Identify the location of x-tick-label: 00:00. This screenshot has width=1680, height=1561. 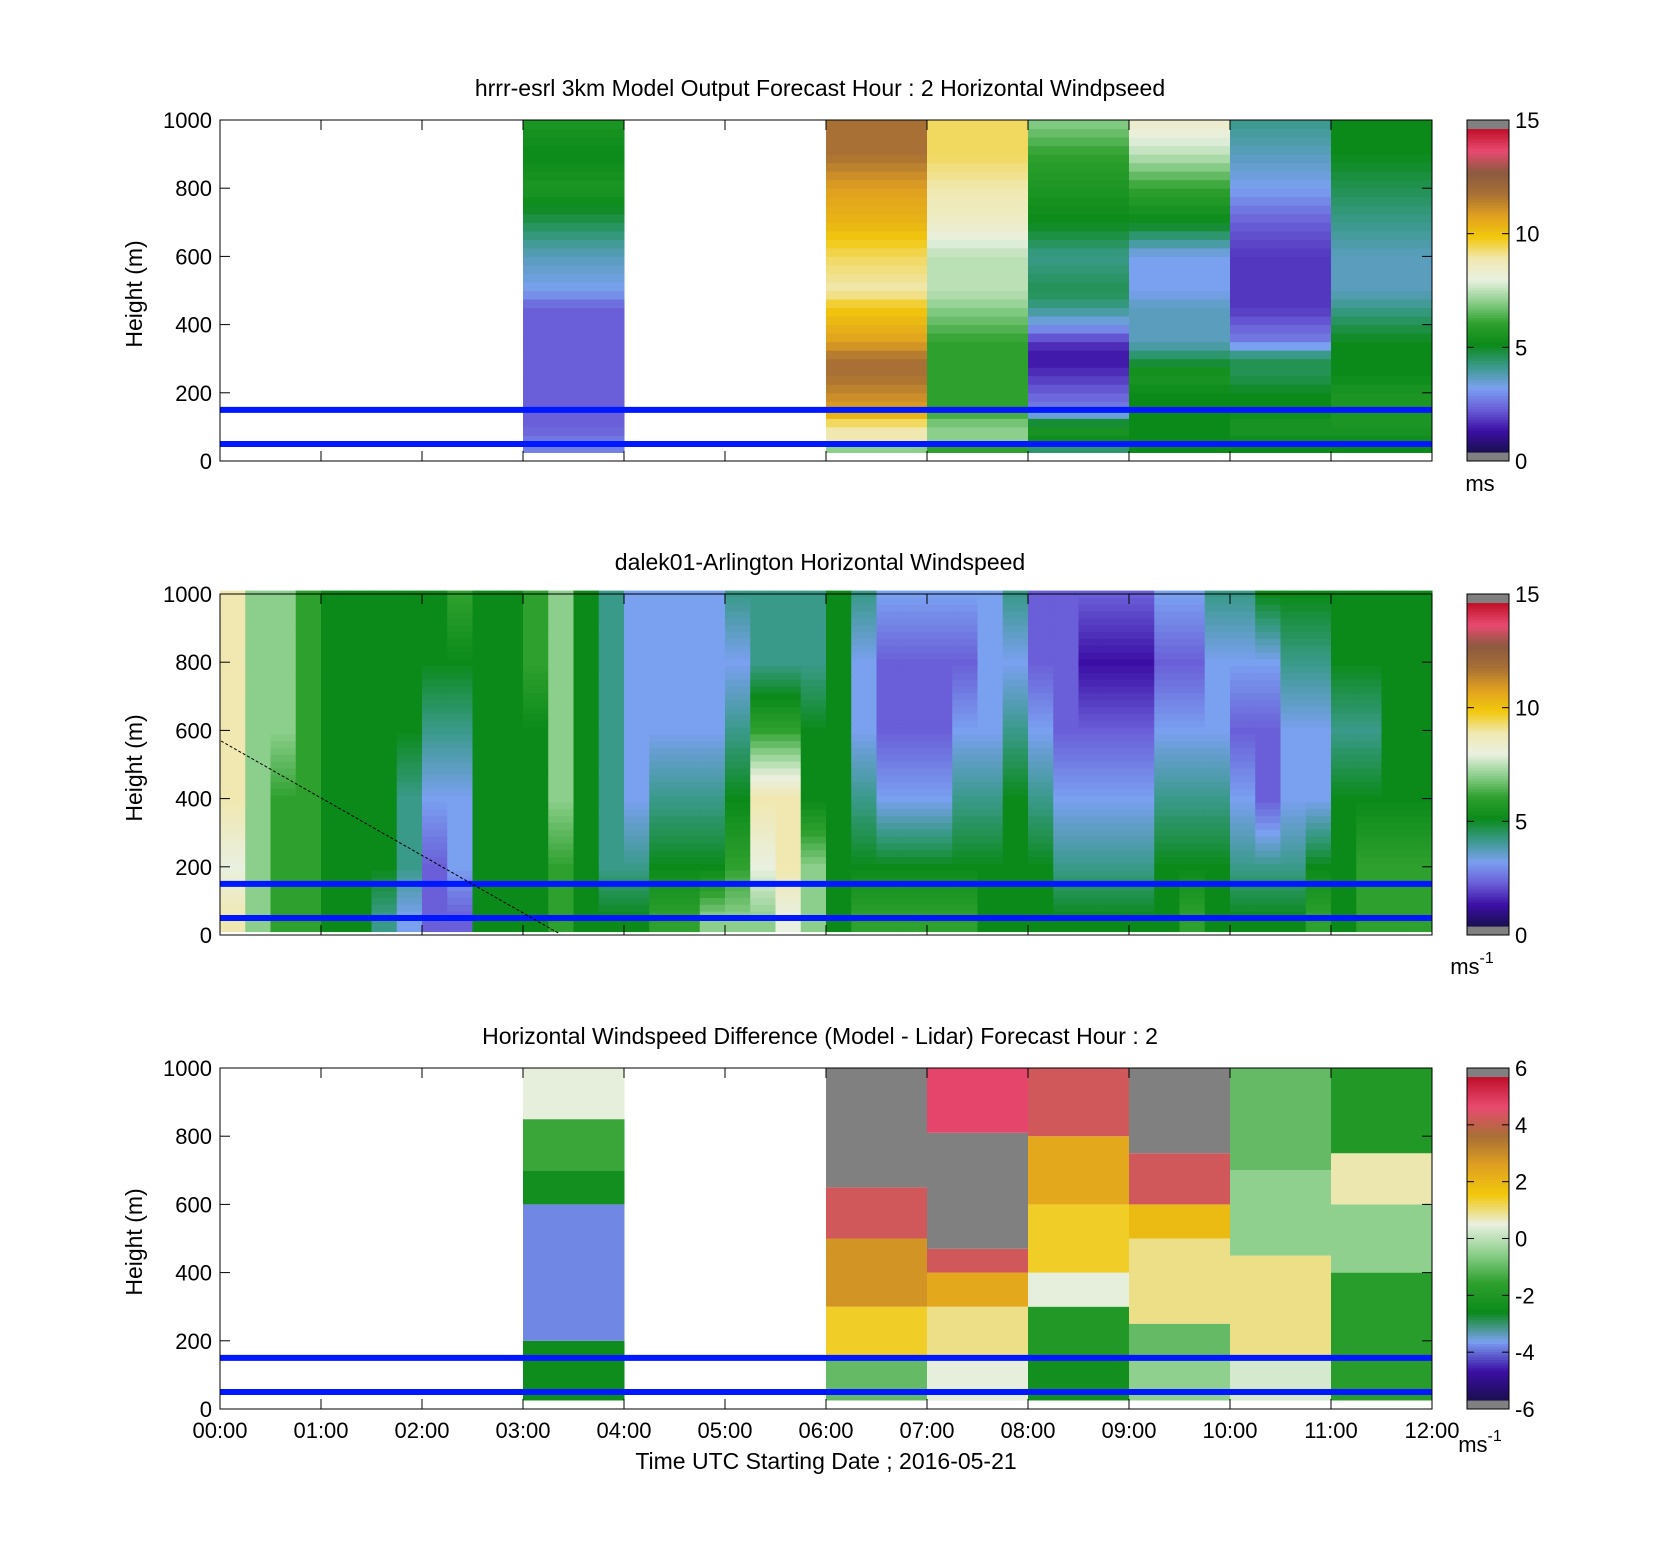
(219, 1430).